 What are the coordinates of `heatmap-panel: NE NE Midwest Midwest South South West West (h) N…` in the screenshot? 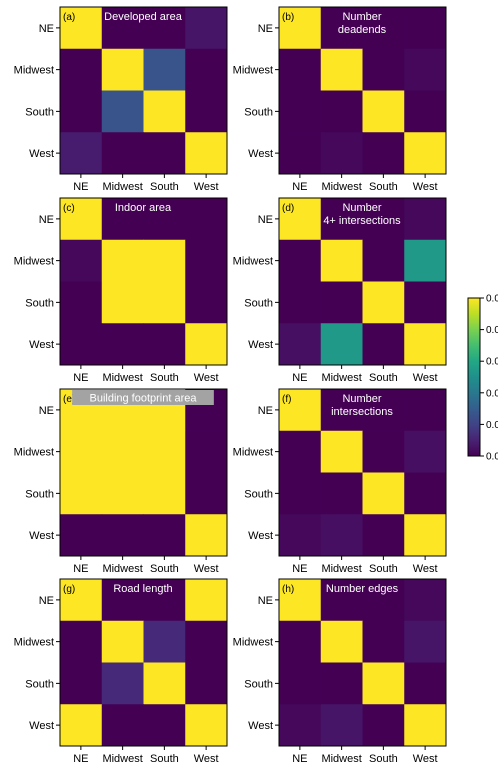 It's located at (340, 671).